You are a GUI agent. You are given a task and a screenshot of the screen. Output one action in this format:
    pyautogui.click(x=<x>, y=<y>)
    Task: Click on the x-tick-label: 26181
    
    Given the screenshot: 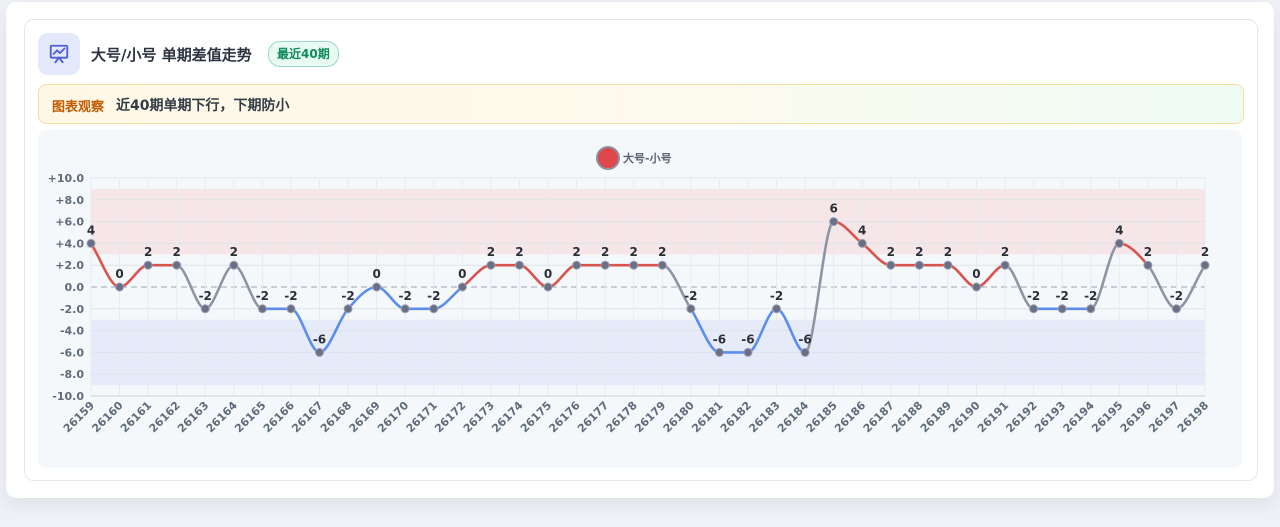 What is the action you would take?
    pyautogui.click(x=707, y=417)
    